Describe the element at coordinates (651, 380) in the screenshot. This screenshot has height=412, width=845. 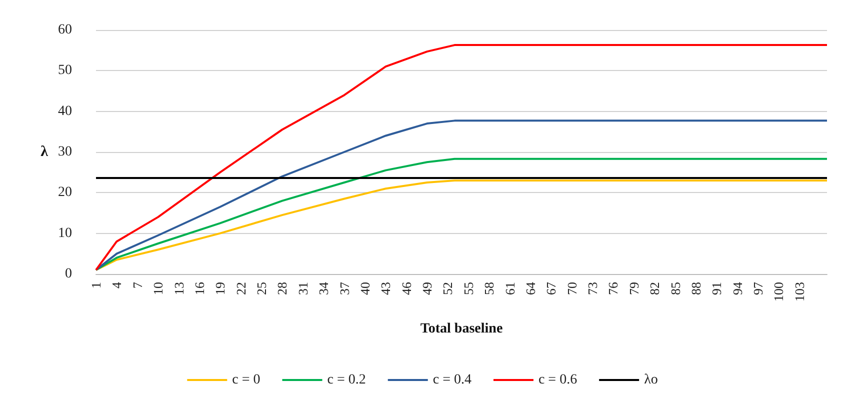
I see `legend-label: λo` at that location.